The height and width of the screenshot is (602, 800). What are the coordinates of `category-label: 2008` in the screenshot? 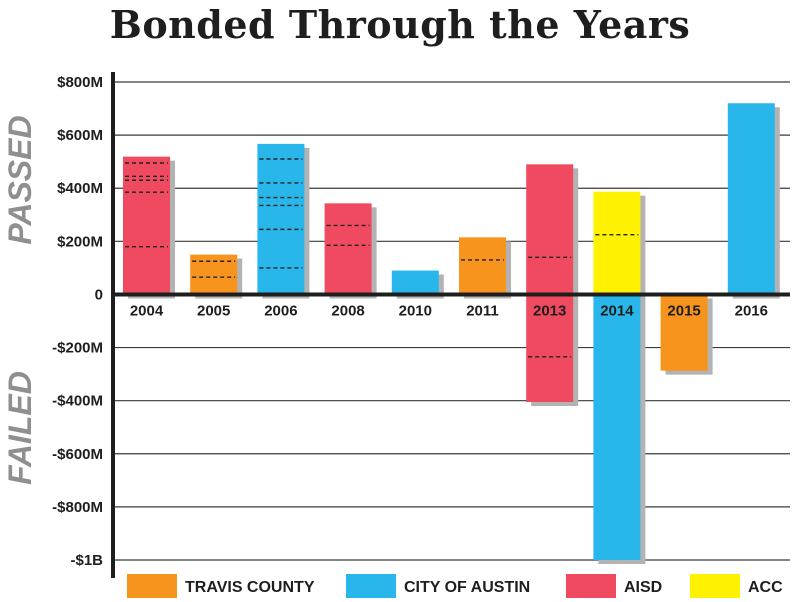 It's located at (347, 310).